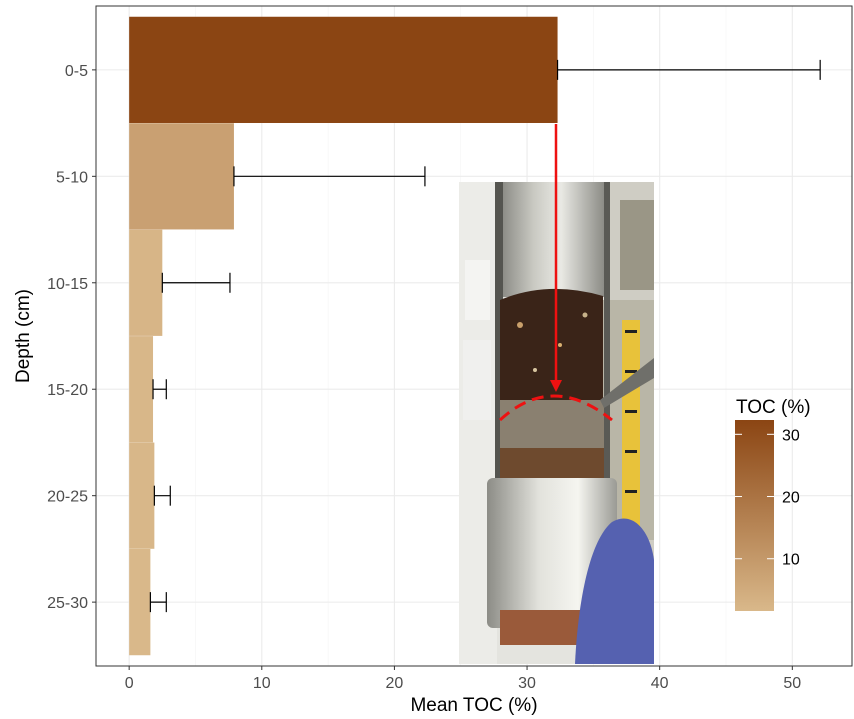 The width and height of the screenshot is (854, 719). I want to click on legend-colorbar, so click(754, 515).